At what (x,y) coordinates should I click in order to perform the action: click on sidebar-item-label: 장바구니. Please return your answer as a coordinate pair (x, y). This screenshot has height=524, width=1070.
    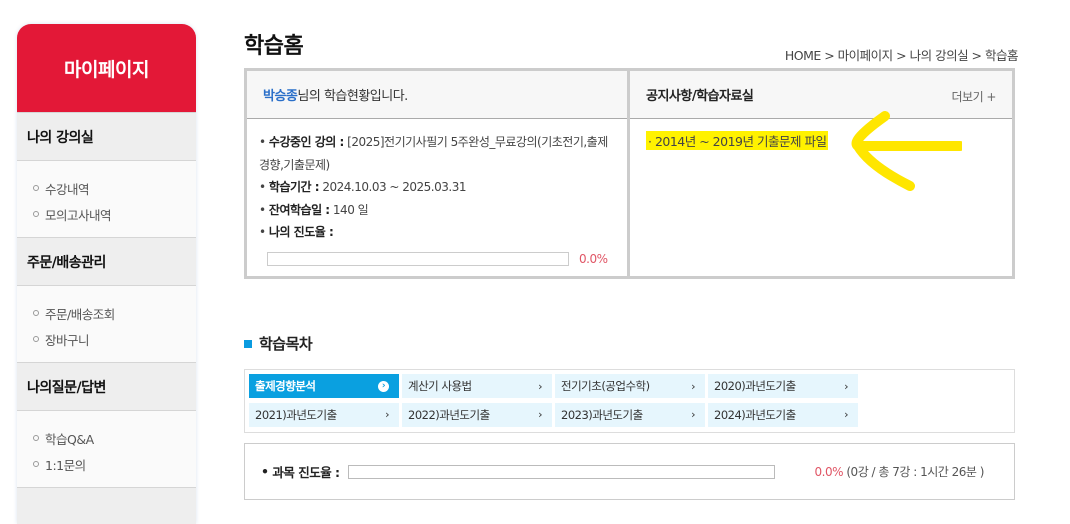
    Looking at the image, I should click on (67, 340).